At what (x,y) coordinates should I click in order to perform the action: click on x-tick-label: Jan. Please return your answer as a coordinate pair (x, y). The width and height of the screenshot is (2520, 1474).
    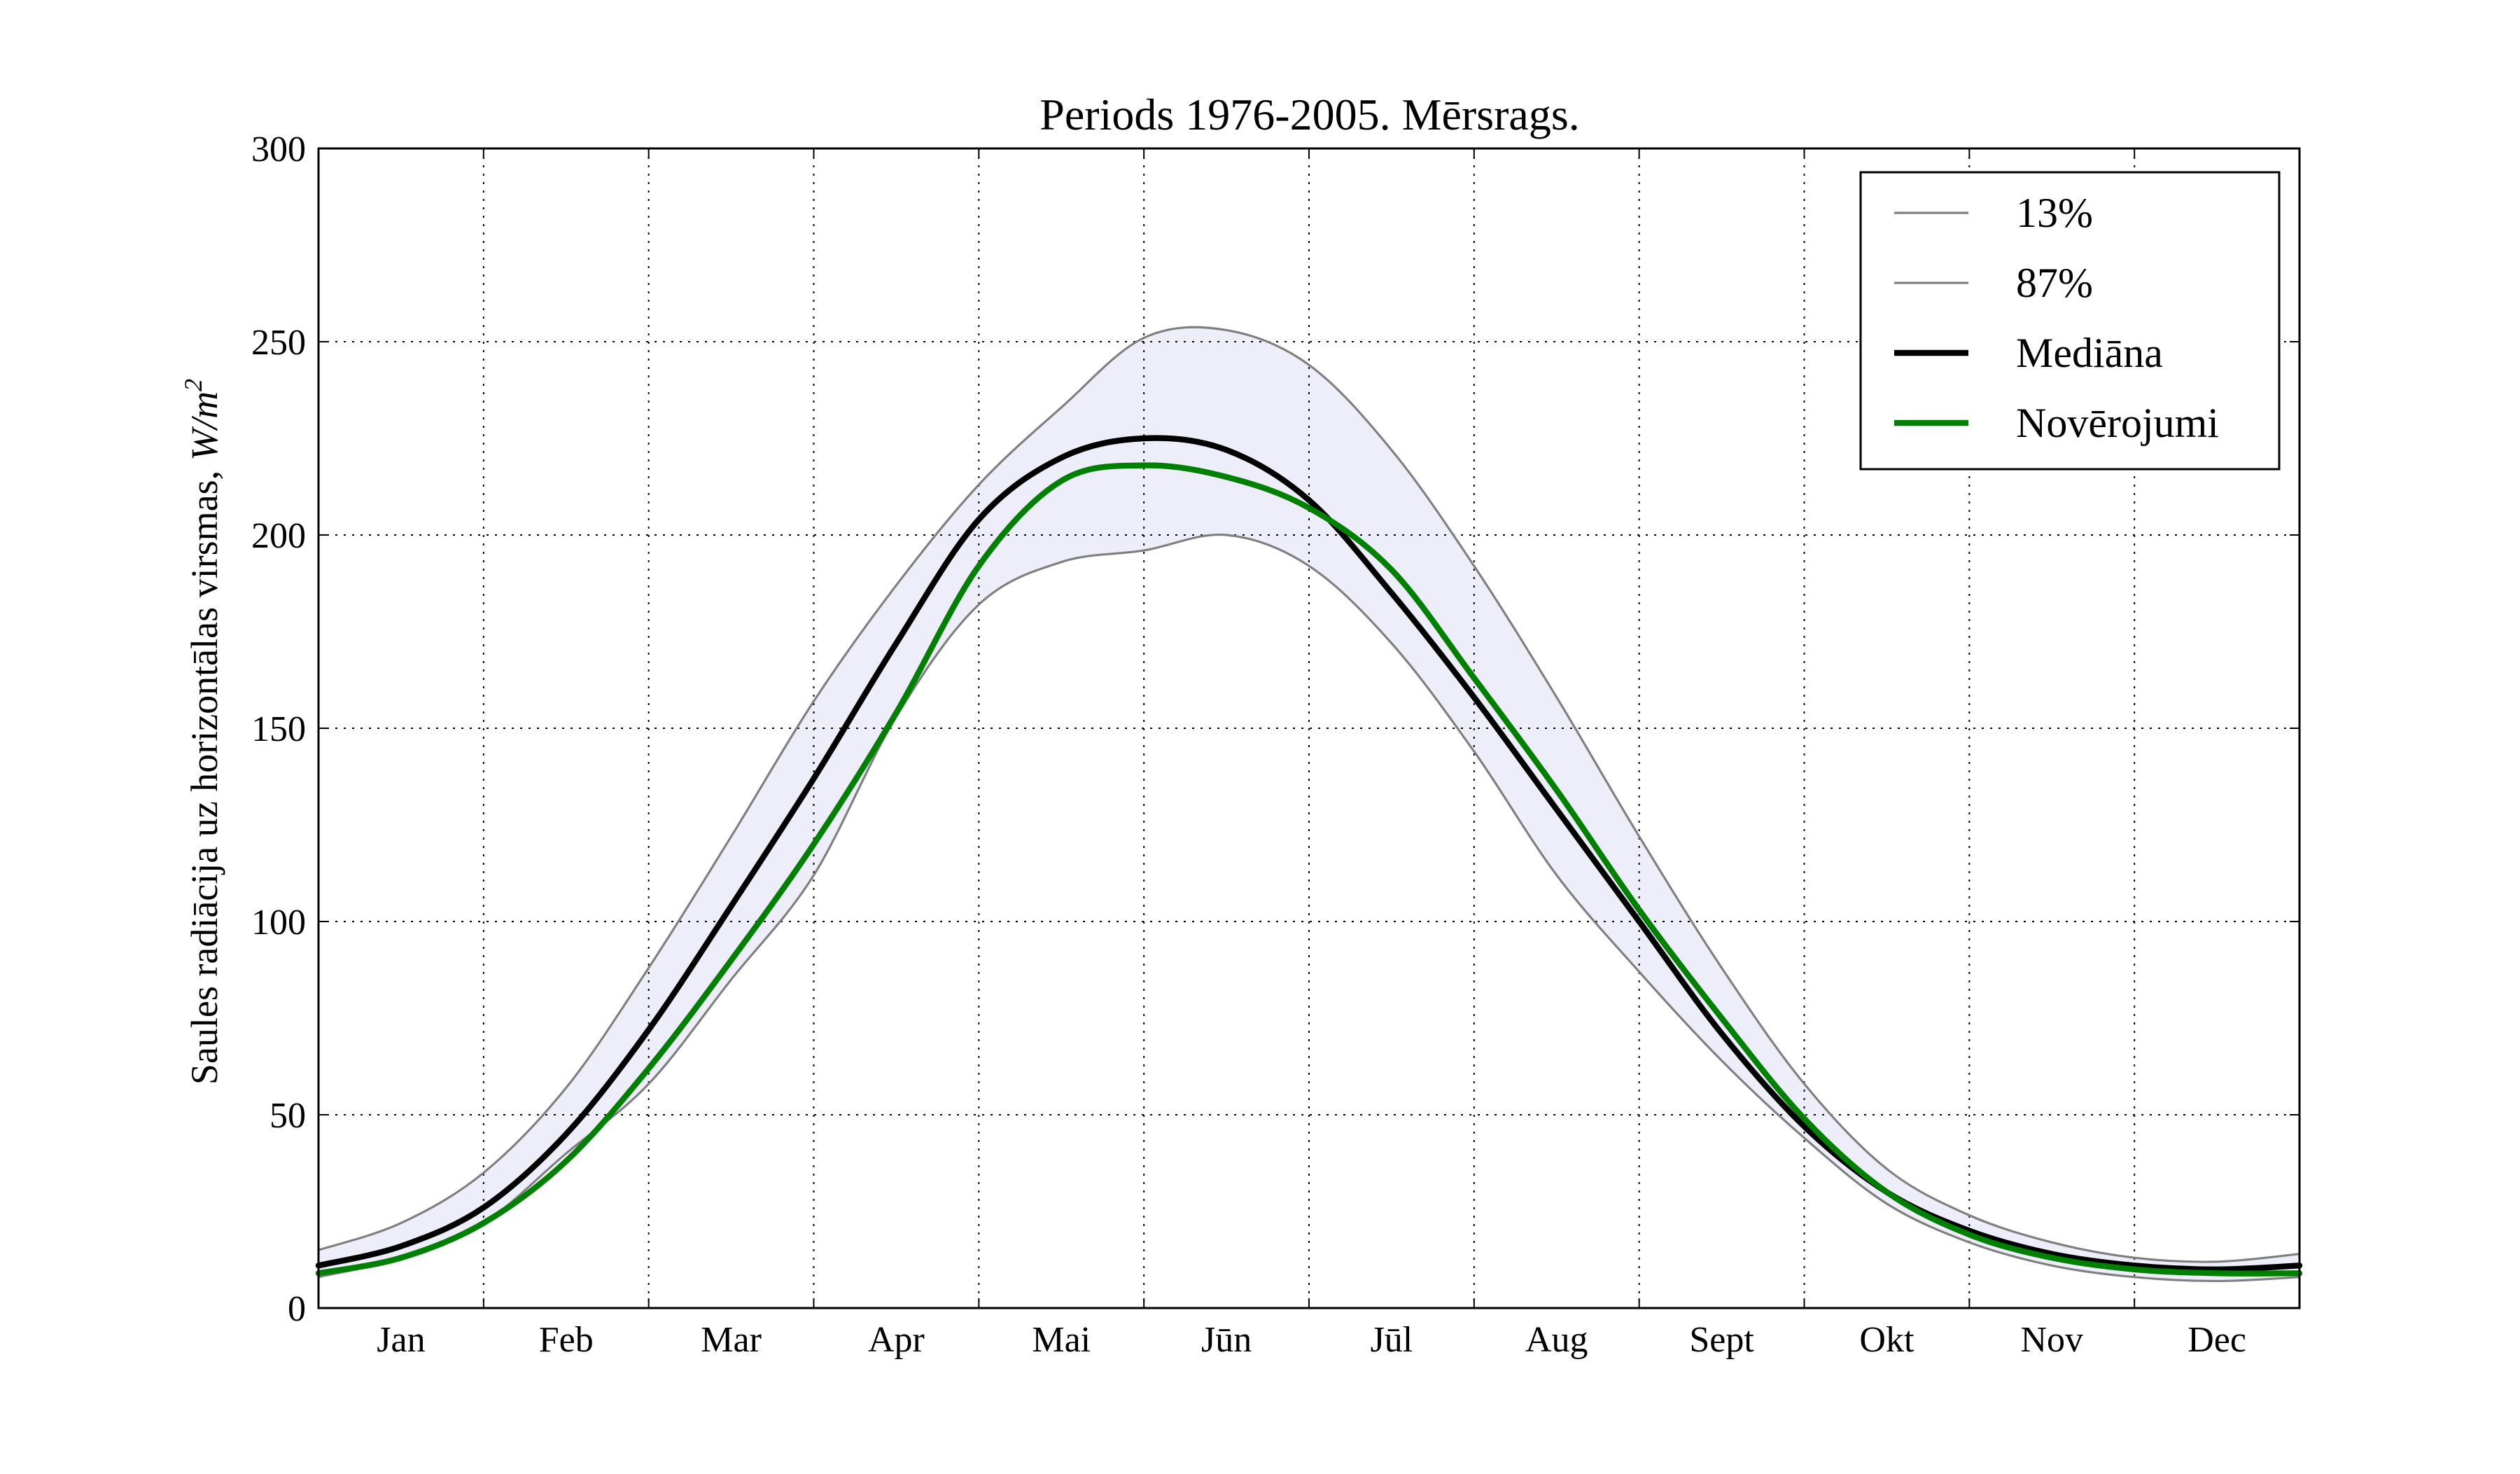
    Looking at the image, I should click on (401, 1340).